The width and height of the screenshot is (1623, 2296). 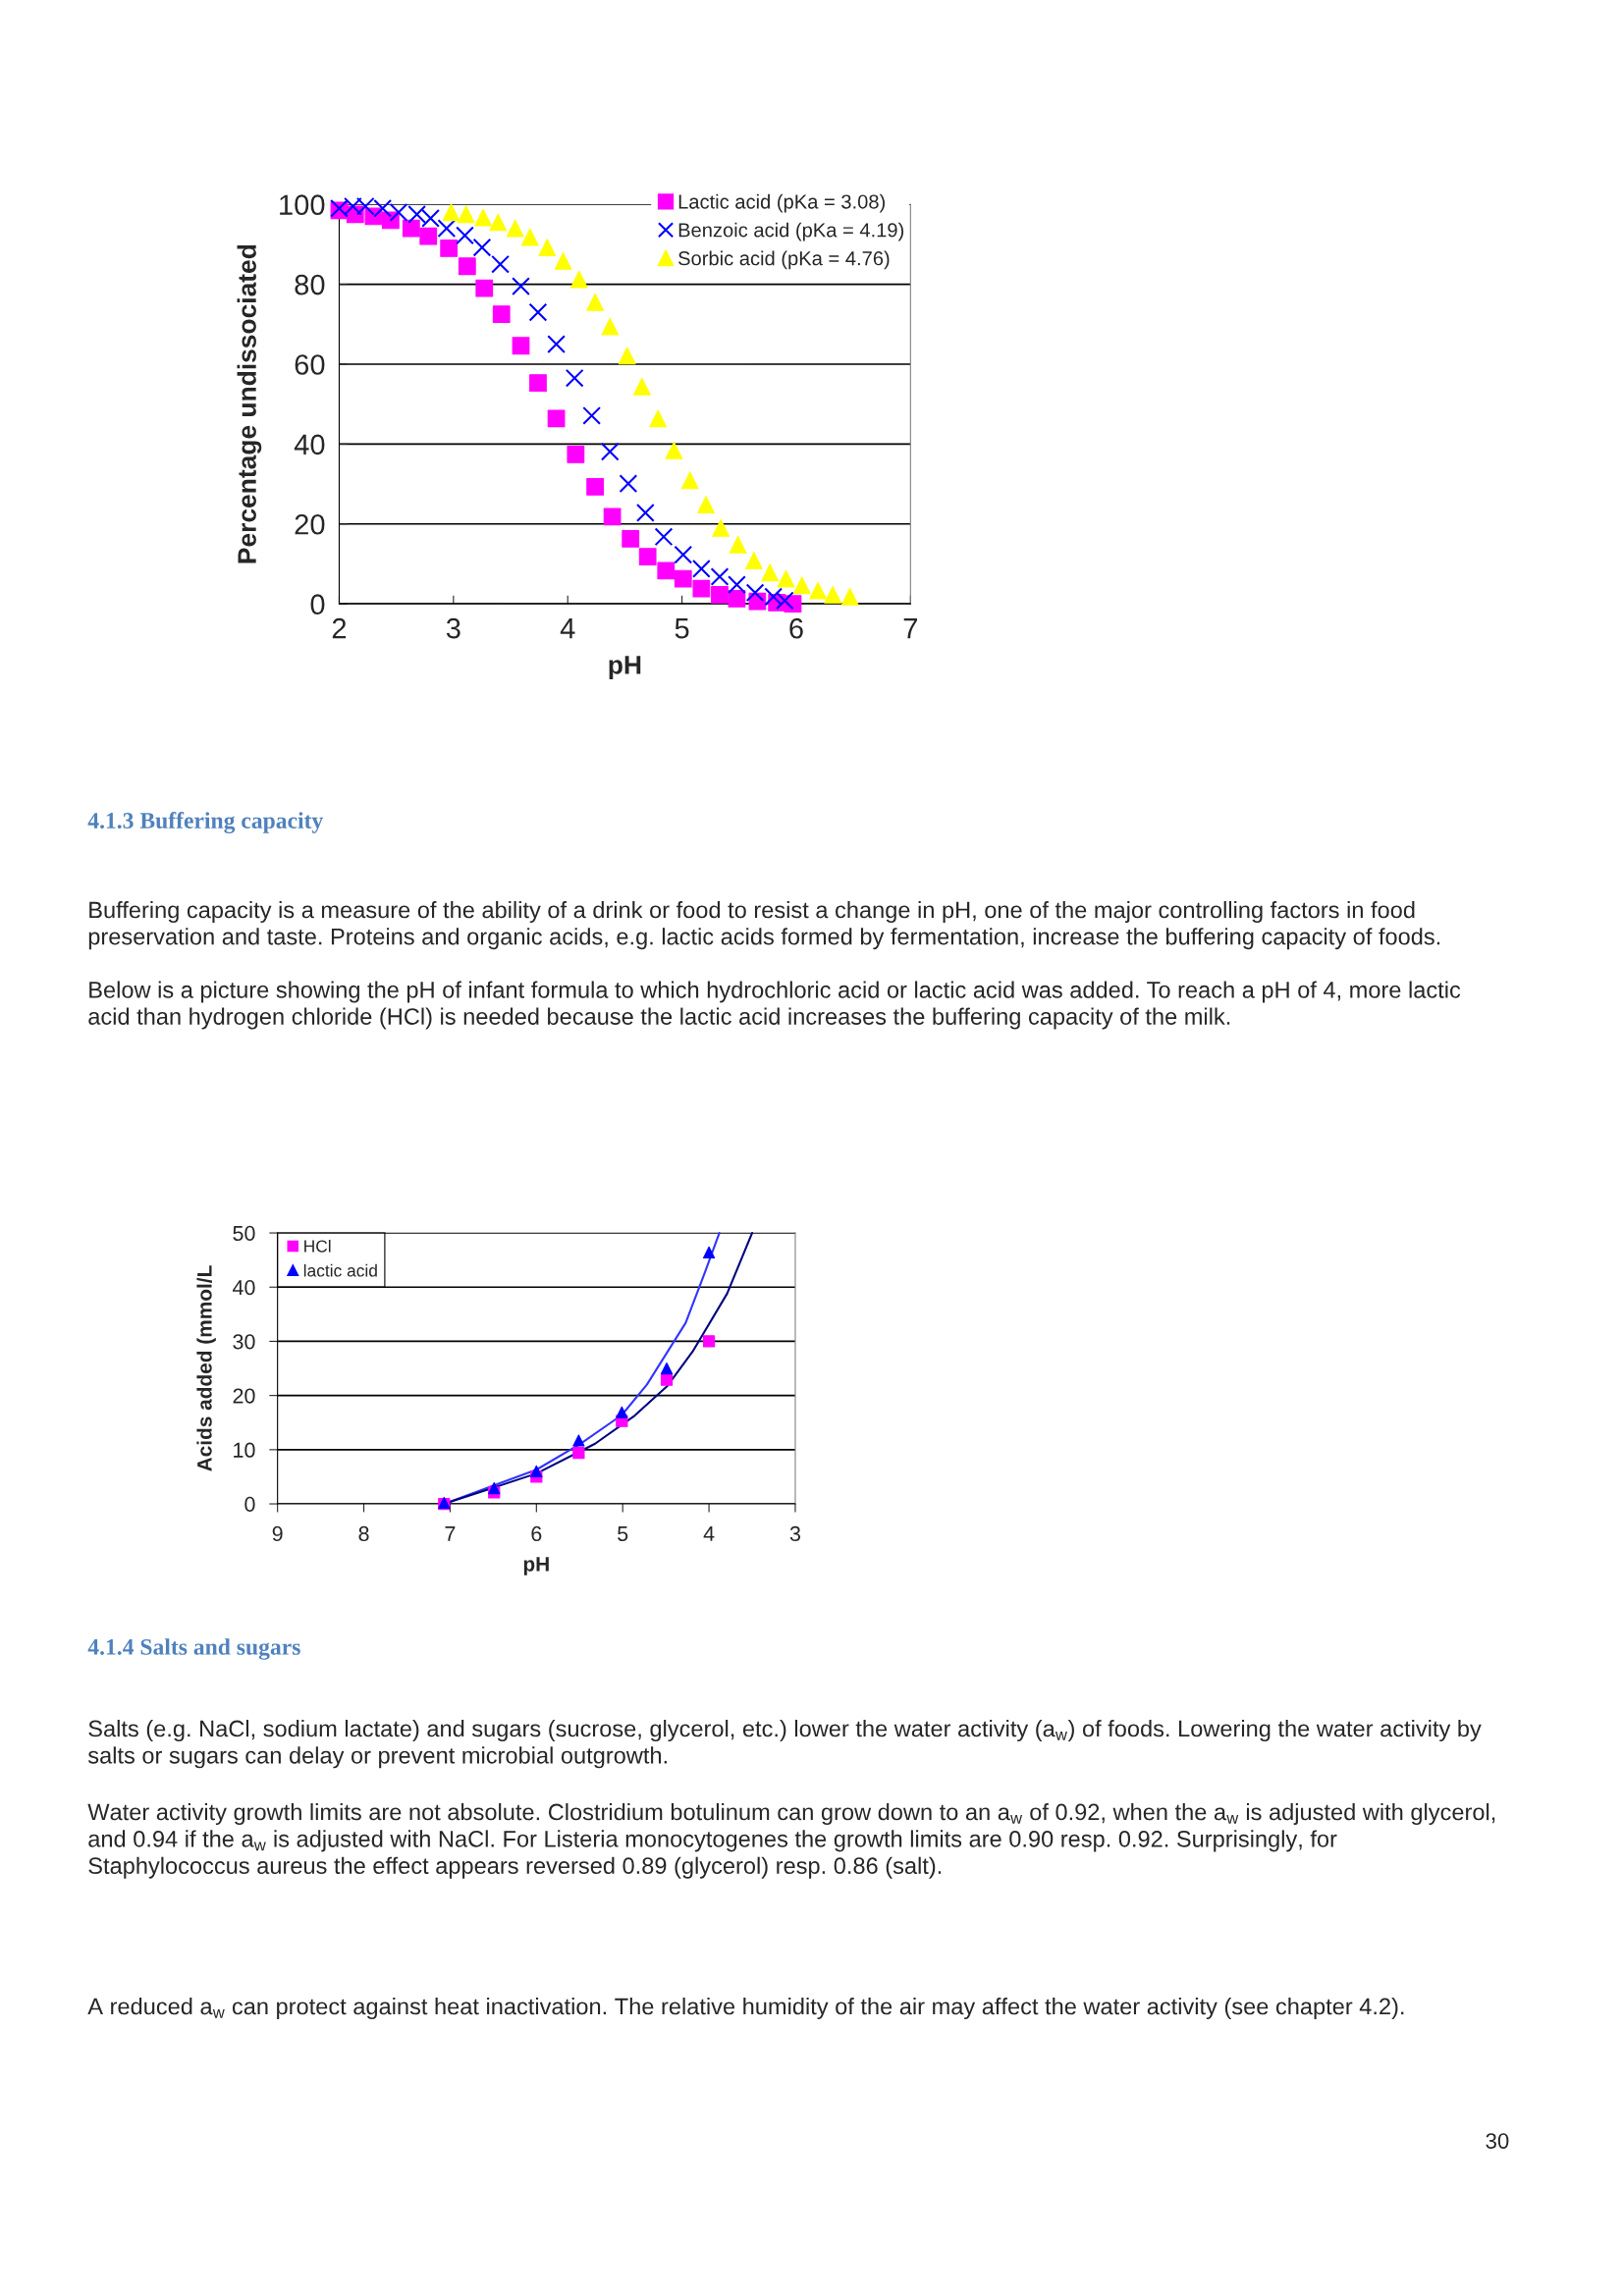 What do you see at coordinates (310, 365) in the screenshot?
I see `y-tick-label: 60` at bounding box center [310, 365].